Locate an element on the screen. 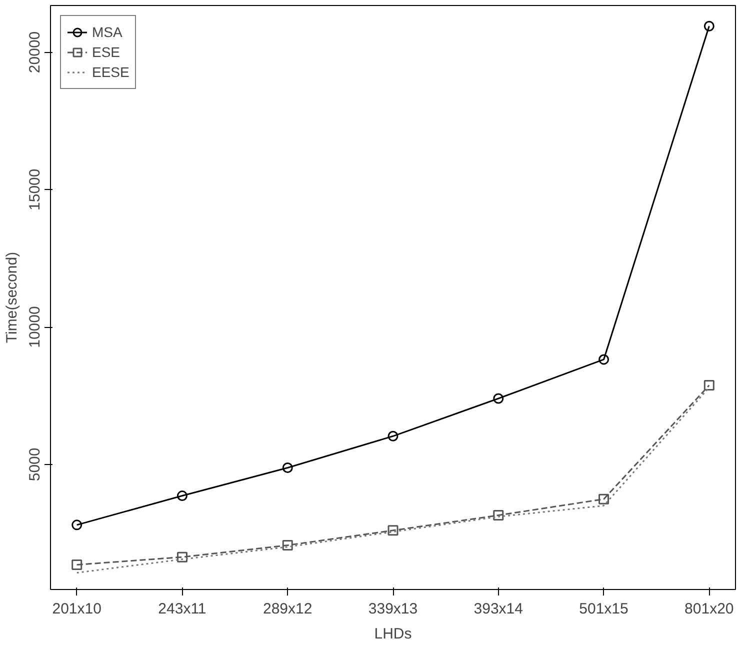  x-tick-label: 339x13 is located at coordinates (393, 609).